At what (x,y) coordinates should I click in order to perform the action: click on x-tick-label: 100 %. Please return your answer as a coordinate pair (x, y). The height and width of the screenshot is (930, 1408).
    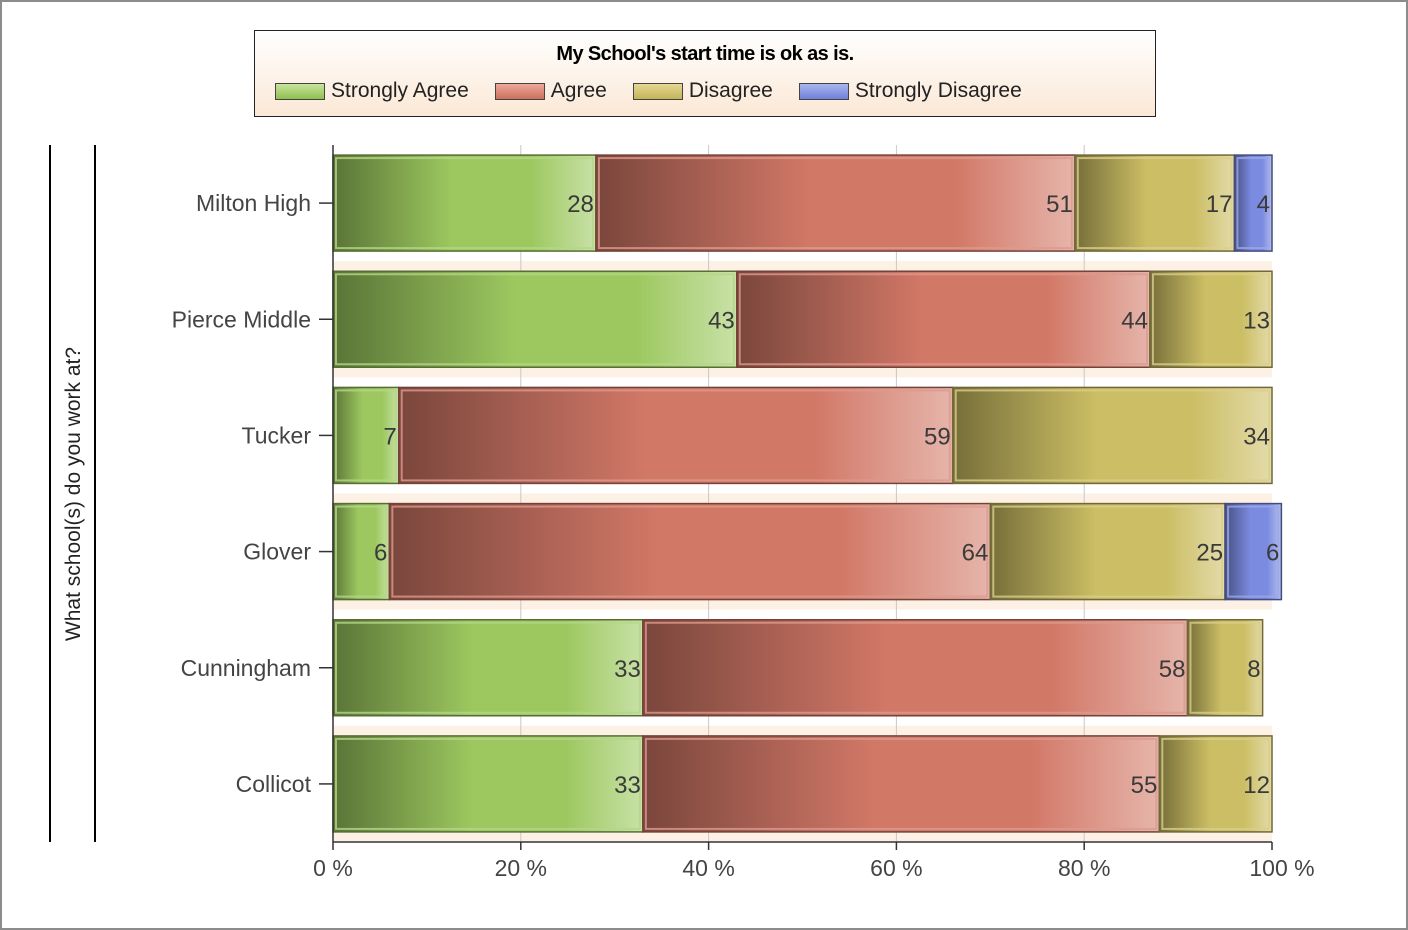
    Looking at the image, I should click on (1281, 868).